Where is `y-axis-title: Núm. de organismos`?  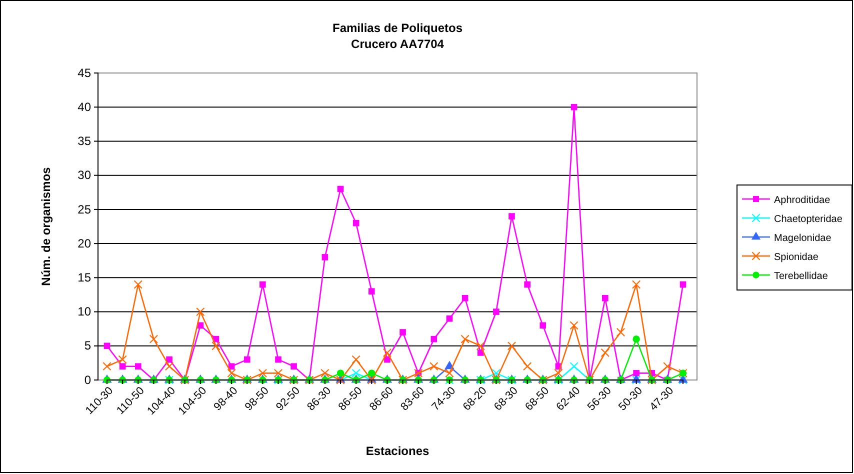 y-axis-title: Núm. de organismos is located at coordinates (46, 226).